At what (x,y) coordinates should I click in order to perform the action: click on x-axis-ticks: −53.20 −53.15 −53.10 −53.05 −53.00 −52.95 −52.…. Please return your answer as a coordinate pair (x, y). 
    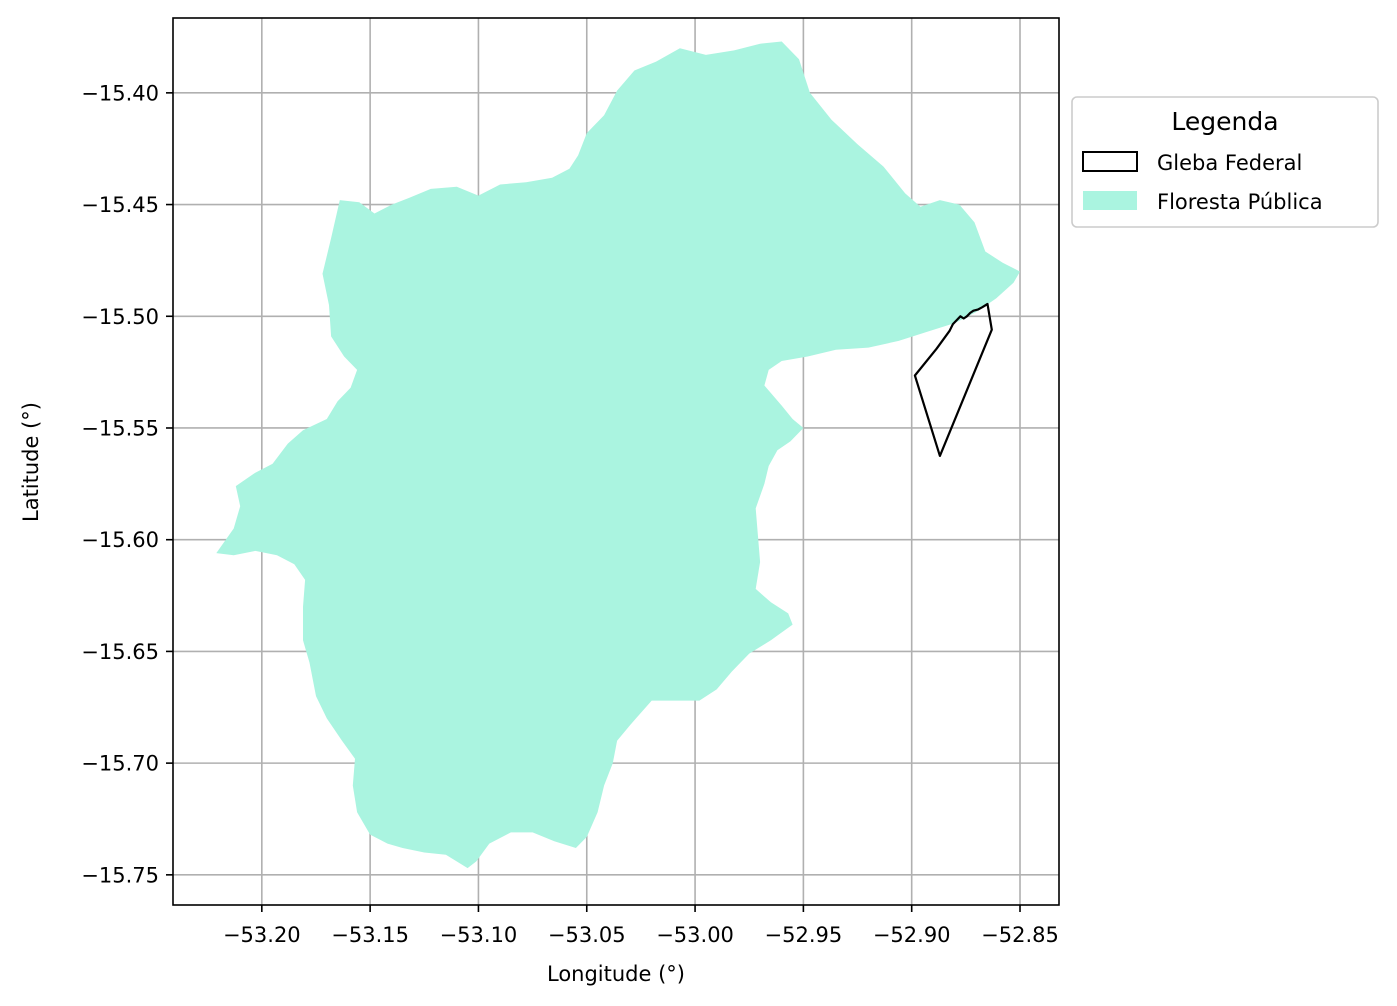
    Looking at the image, I should click on (641, 926).